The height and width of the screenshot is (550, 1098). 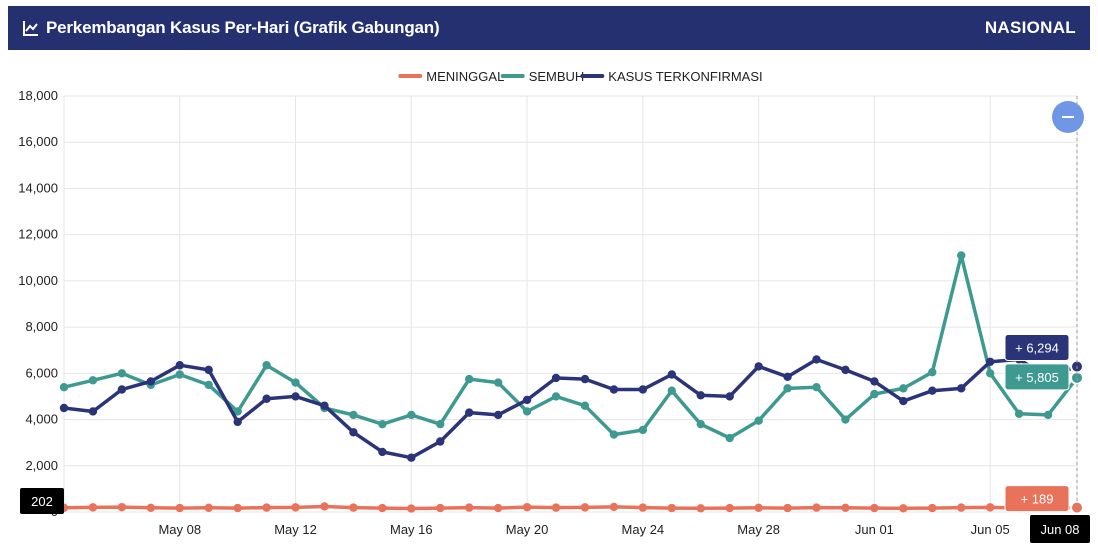 I want to click on chart-legend: MENINGGAL SEMBUH KASUS TERKONFIRMASI, so click(x=580, y=76).